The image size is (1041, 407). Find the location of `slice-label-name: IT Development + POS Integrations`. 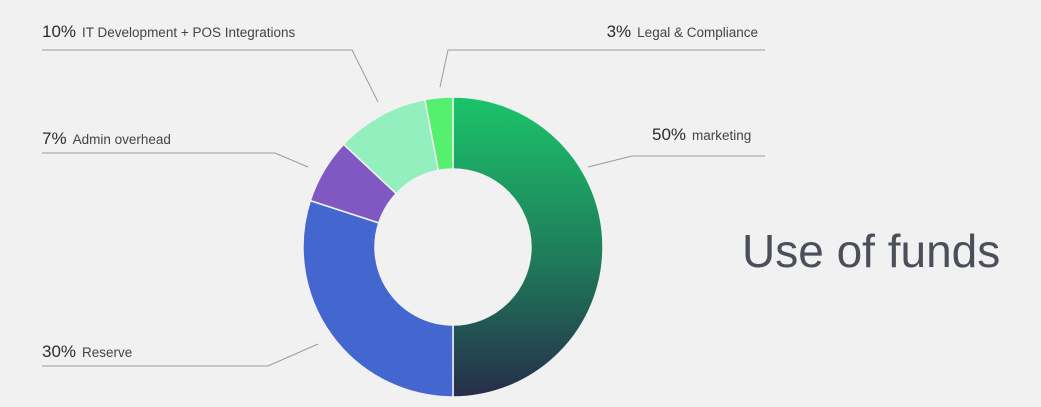

slice-label-name: IT Development + POS Integrations is located at coordinates (188, 32).